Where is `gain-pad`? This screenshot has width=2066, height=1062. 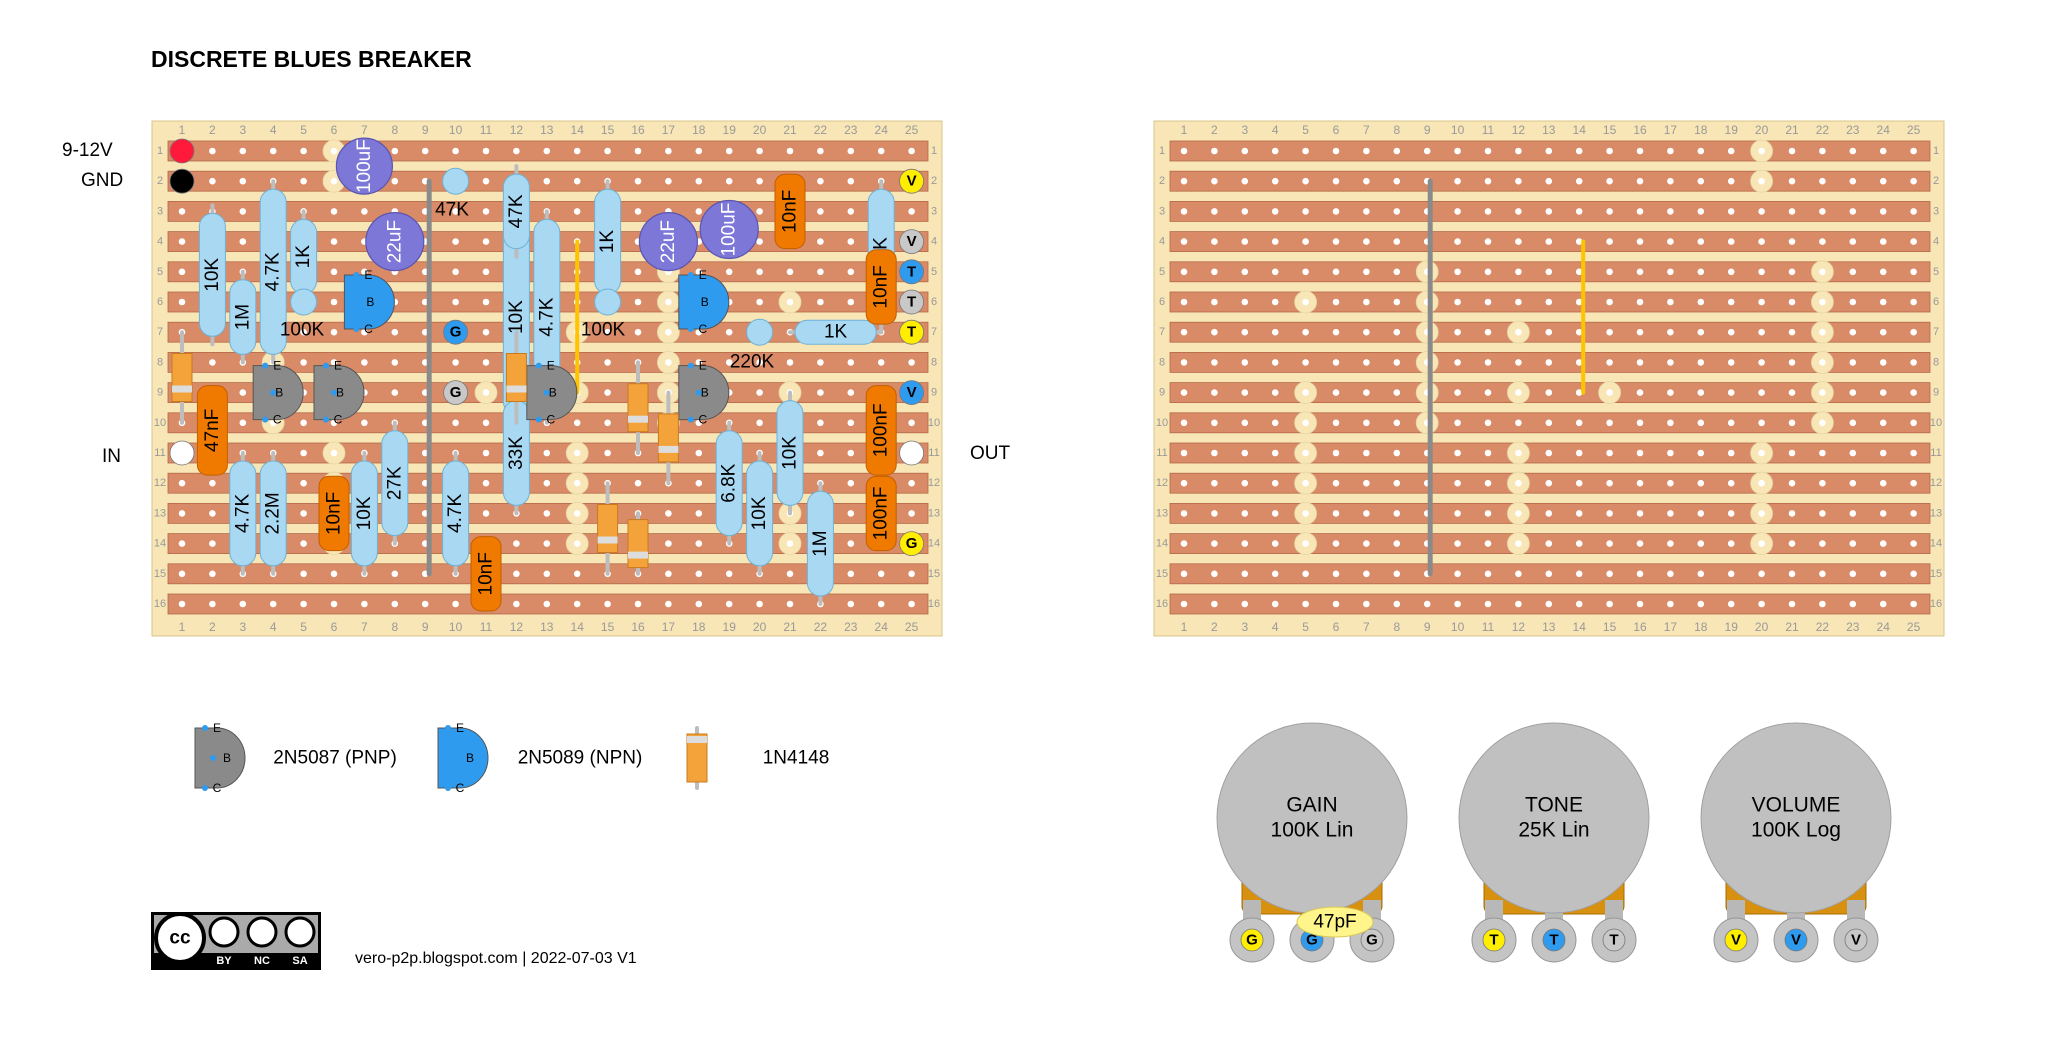
gain-pad is located at coordinates (911, 543).